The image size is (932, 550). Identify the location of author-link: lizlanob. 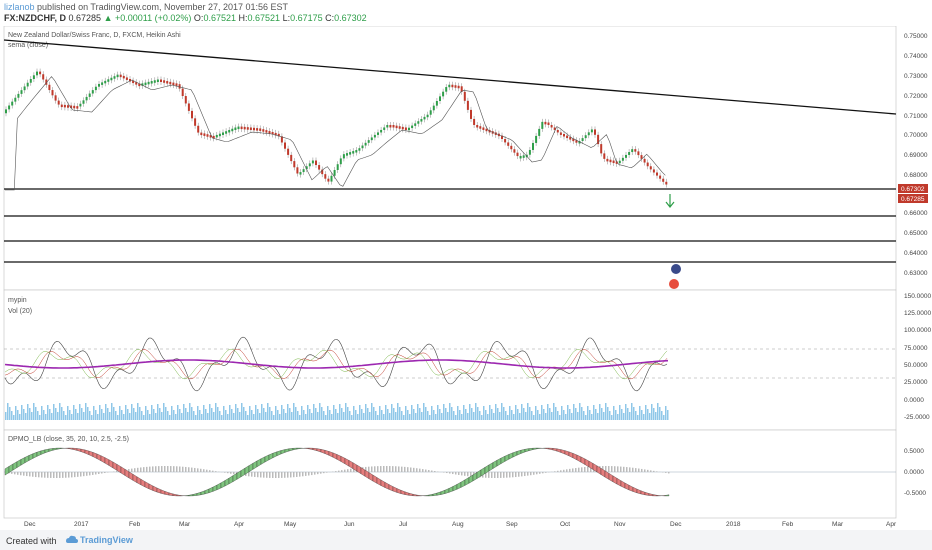
(19, 7).